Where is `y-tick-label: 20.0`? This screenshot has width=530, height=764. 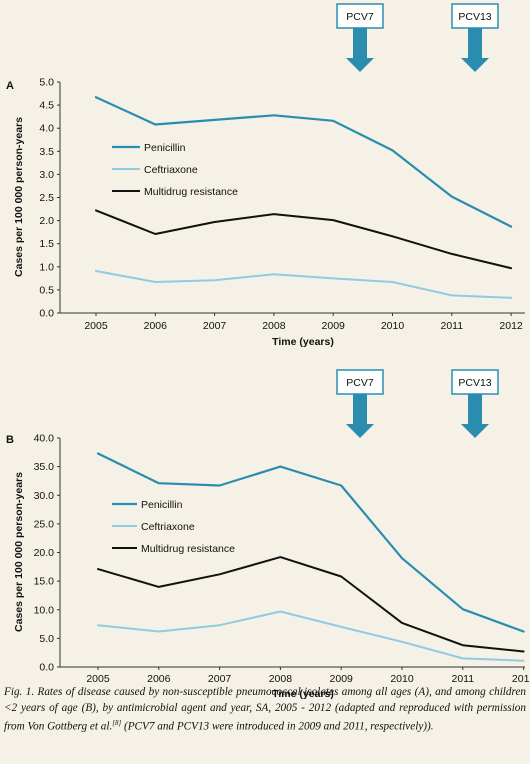 y-tick-label: 20.0 is located at coordinates (44, 553).